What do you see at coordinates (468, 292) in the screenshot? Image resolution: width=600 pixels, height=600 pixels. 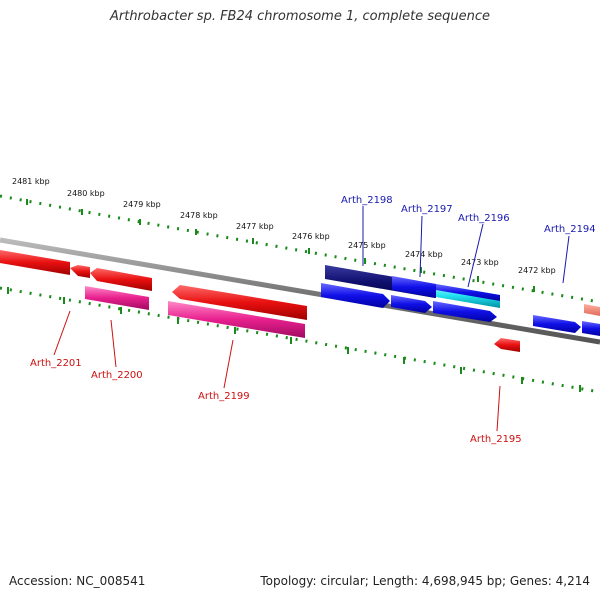 I see `gene-arrow-arth-2196-blue` at bounding box center [468, 292].